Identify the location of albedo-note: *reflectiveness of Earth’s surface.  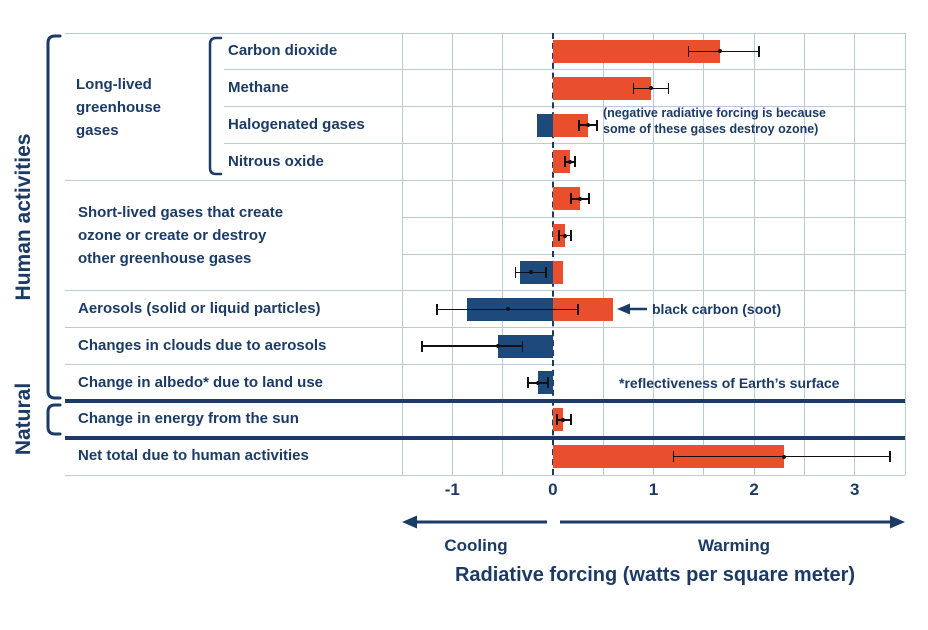
(729, 383).